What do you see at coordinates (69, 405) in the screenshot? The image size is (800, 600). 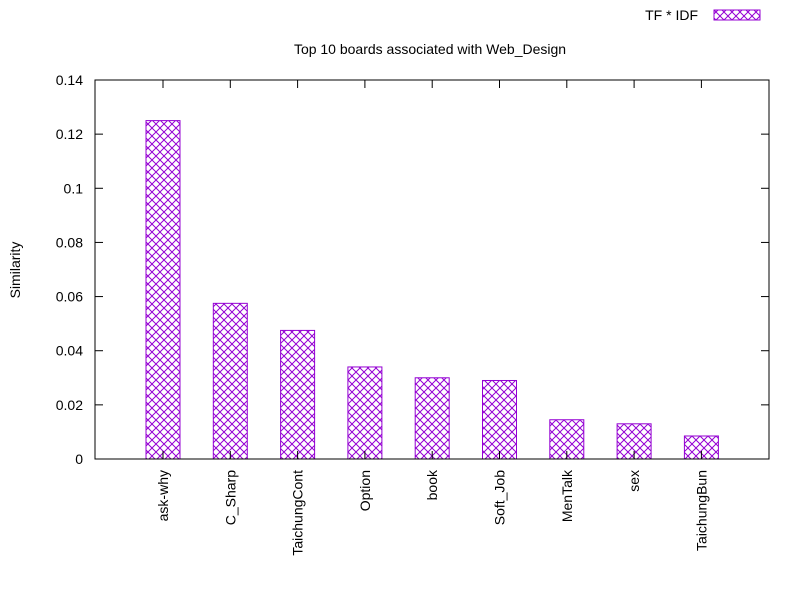 I see `y-tick-label: 0.02` at bounding box center [69, 405].